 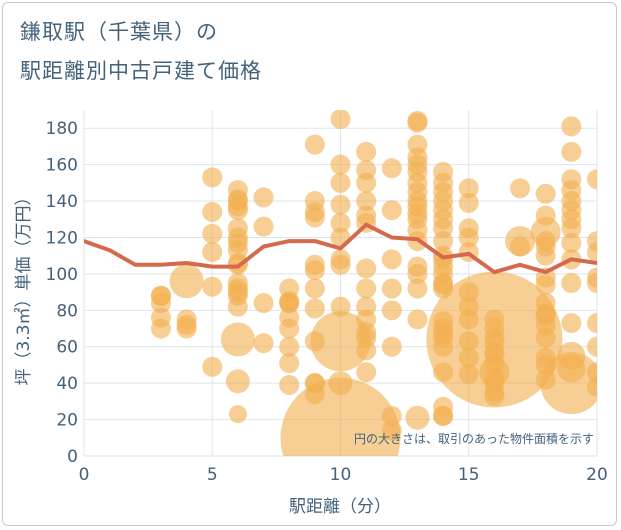 What do you see at coordinates (212, 475) in the screenshot?
I see `x-tick-label: 5` at bounding box center [212, 475].